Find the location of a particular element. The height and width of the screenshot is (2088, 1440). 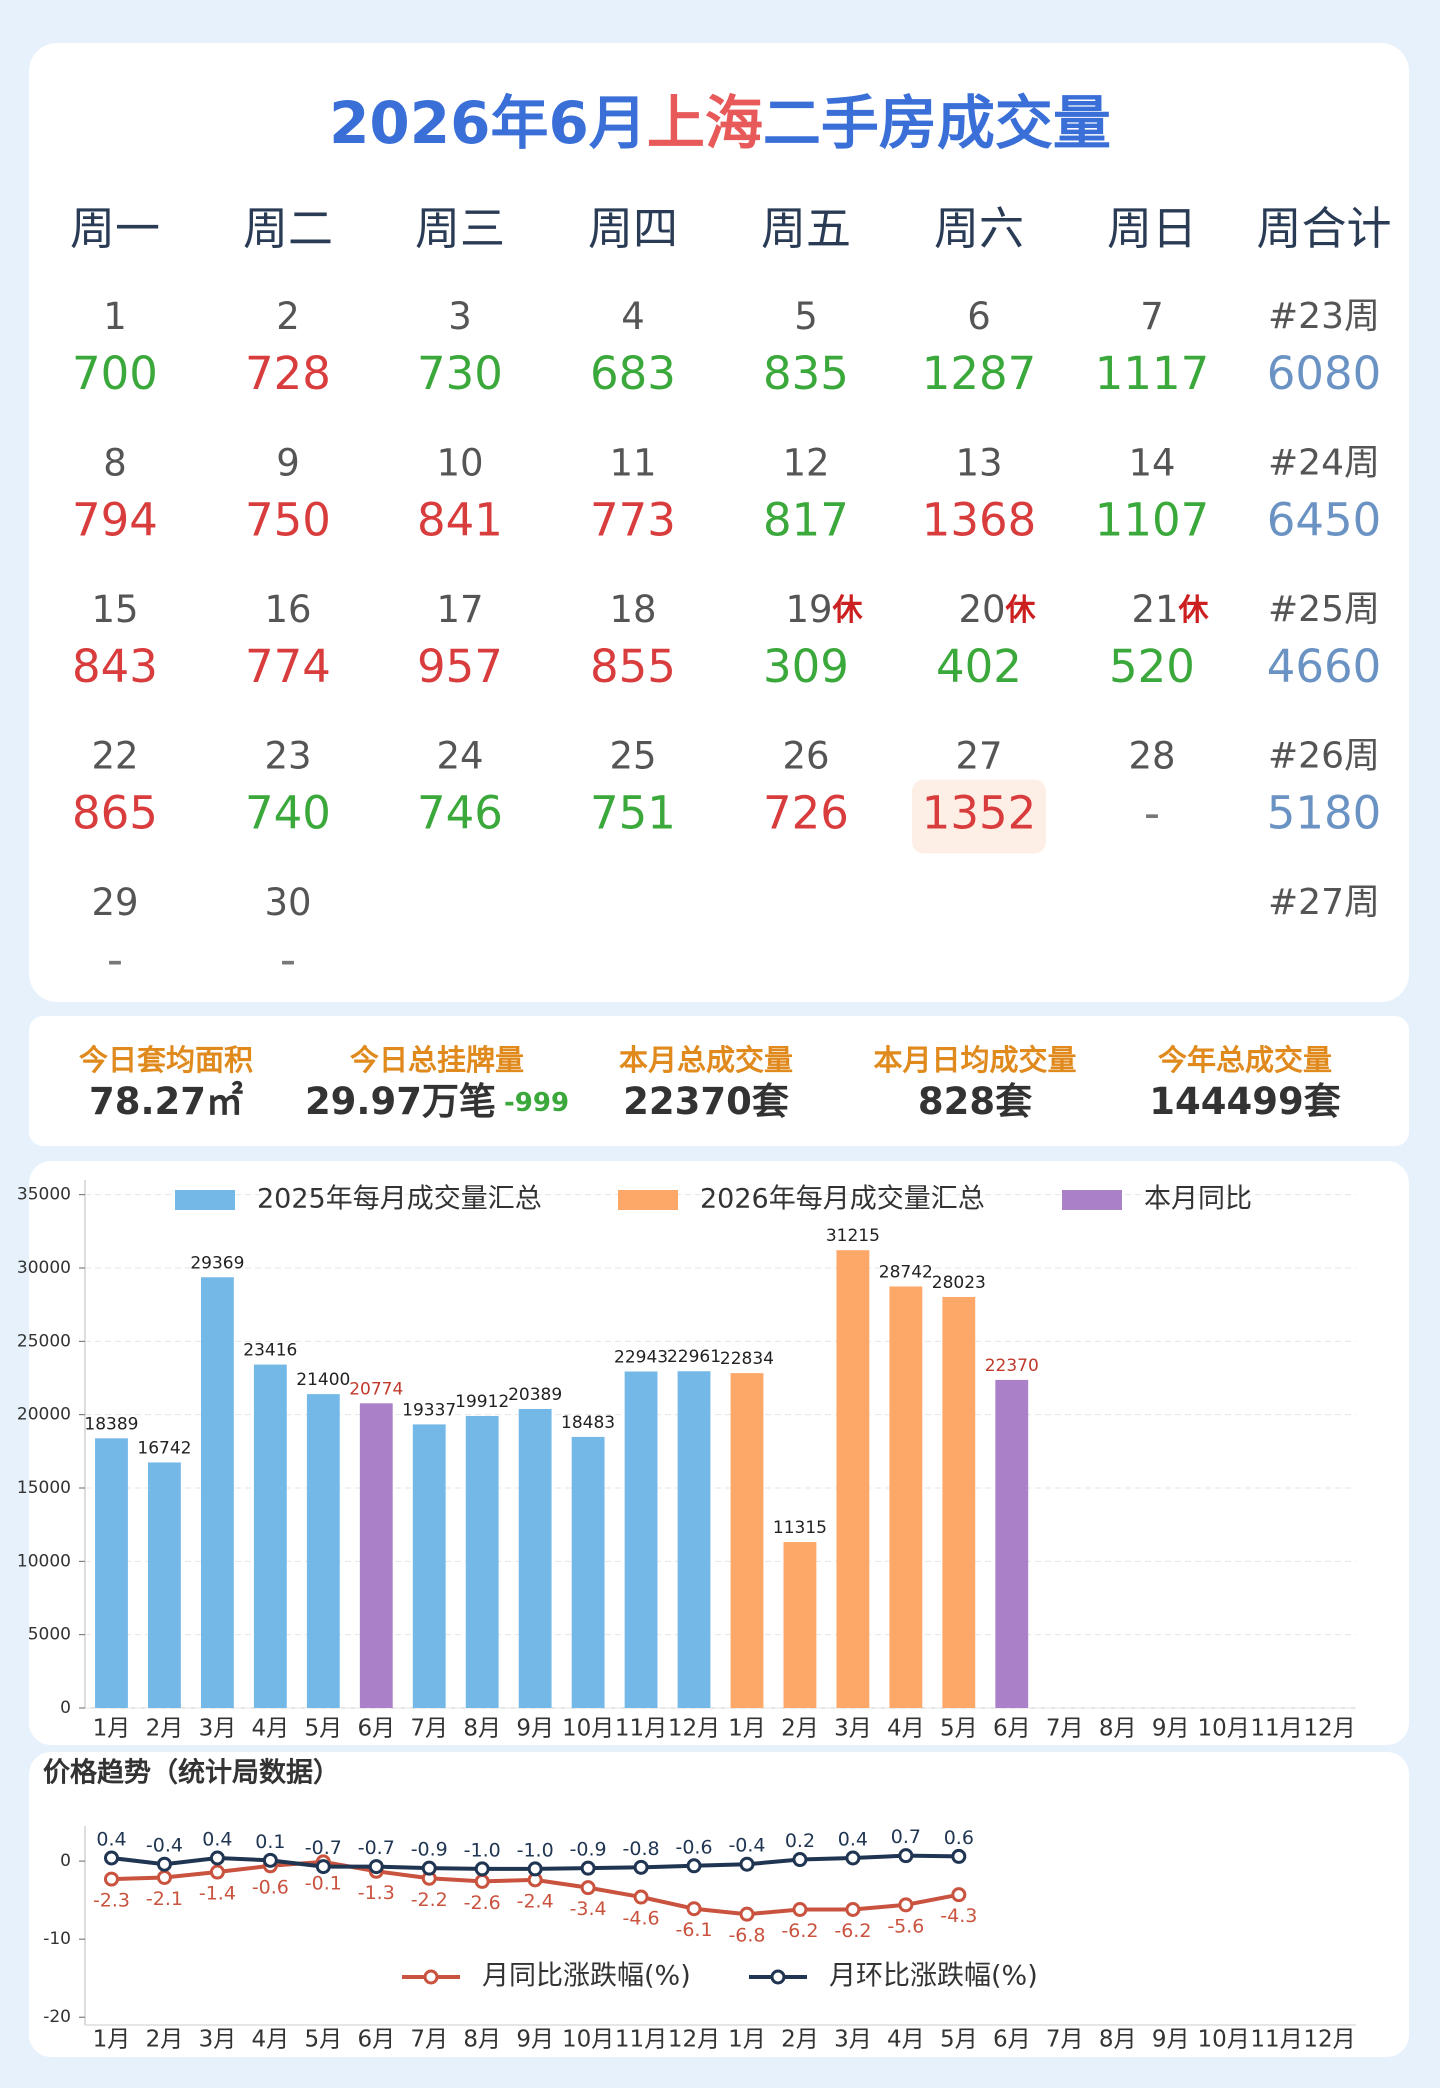

y-tick-label: 20000 is located at coordinates (44, 1415).